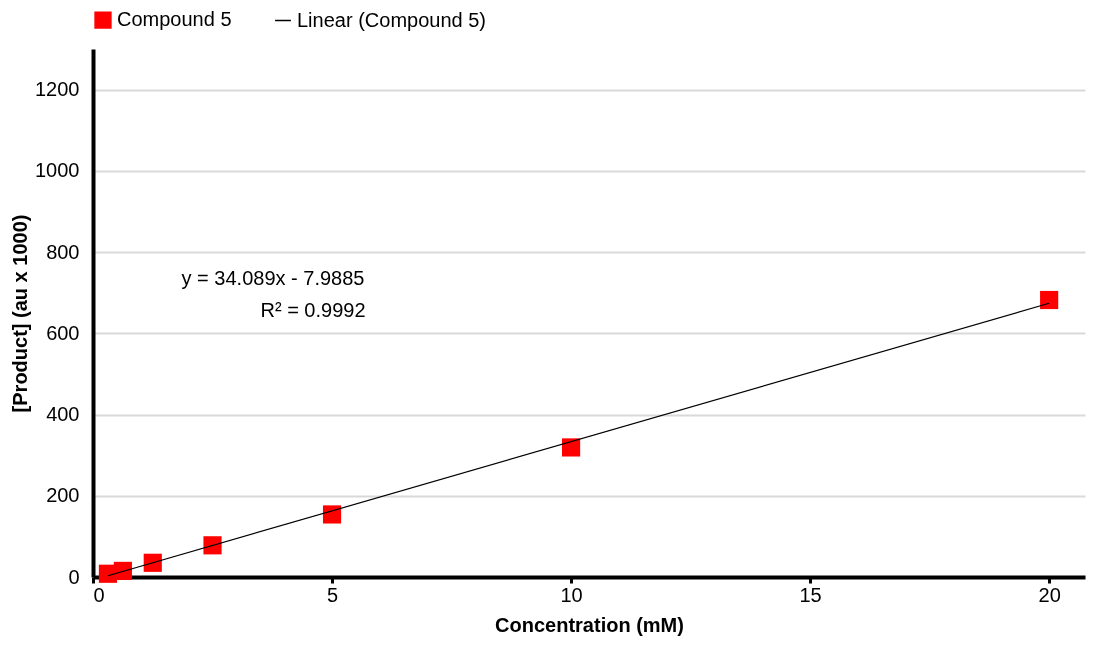 Image resolution: width=1106 pixels, height=657 pixels. I want to click on legend-label: Linear (Compound 5), so click(391, 19).